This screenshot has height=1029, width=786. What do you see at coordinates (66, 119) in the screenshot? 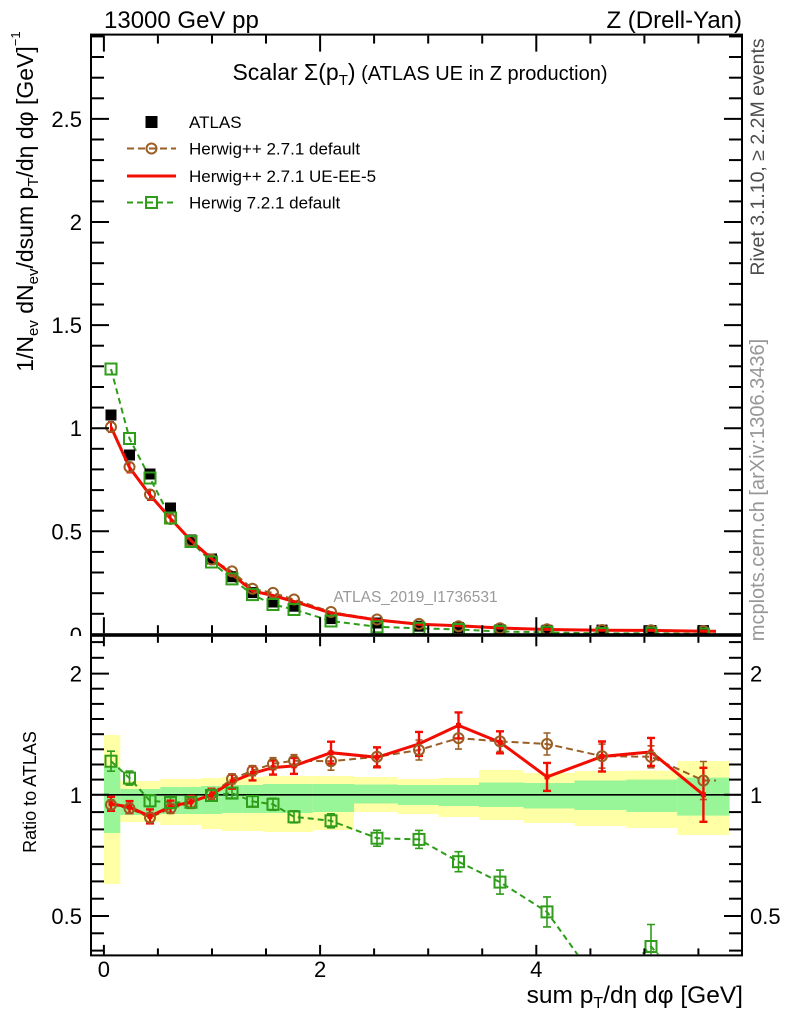
I see `svg-text: 2.5` at bounding box center [66, 119].